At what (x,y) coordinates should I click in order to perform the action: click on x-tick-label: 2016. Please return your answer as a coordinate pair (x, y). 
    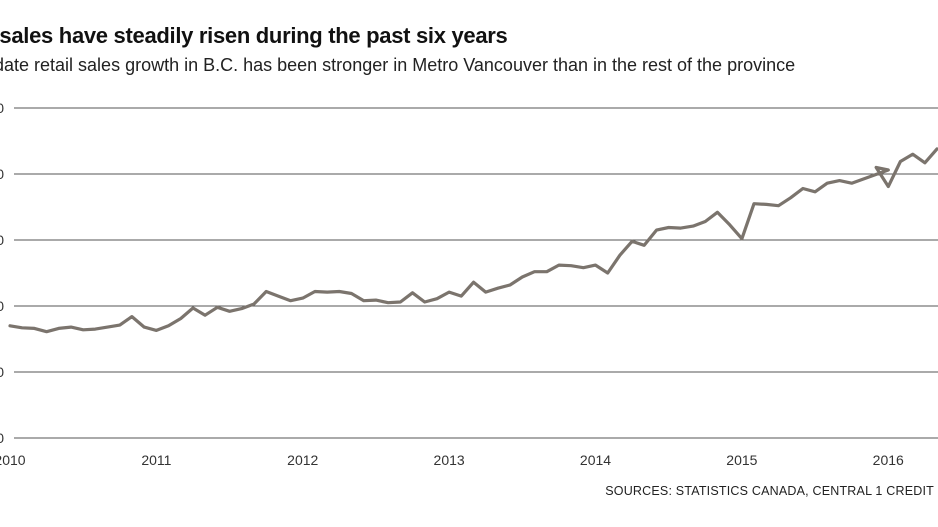
    Looking at the image, I should click on (888, 460).